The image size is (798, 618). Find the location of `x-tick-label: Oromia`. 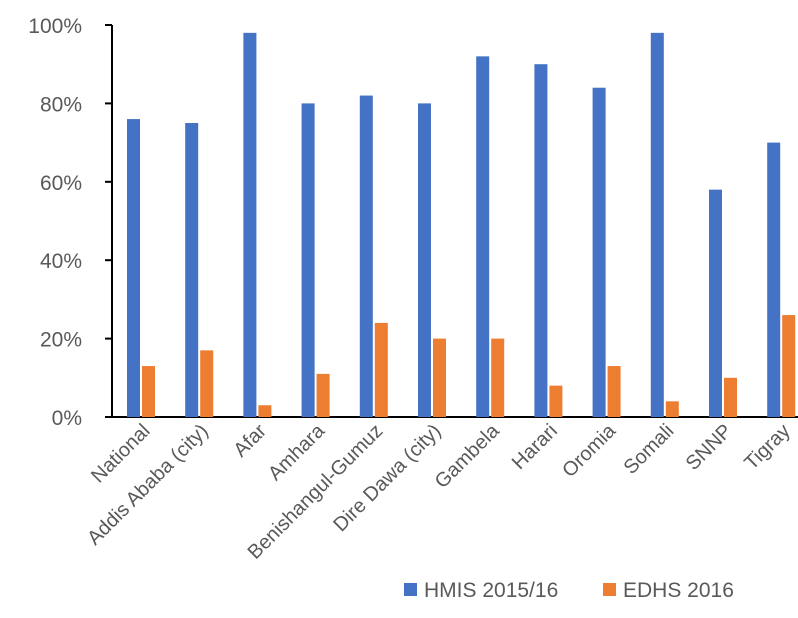

x-tick-label: Oromia is located at coordinates (589, 450).